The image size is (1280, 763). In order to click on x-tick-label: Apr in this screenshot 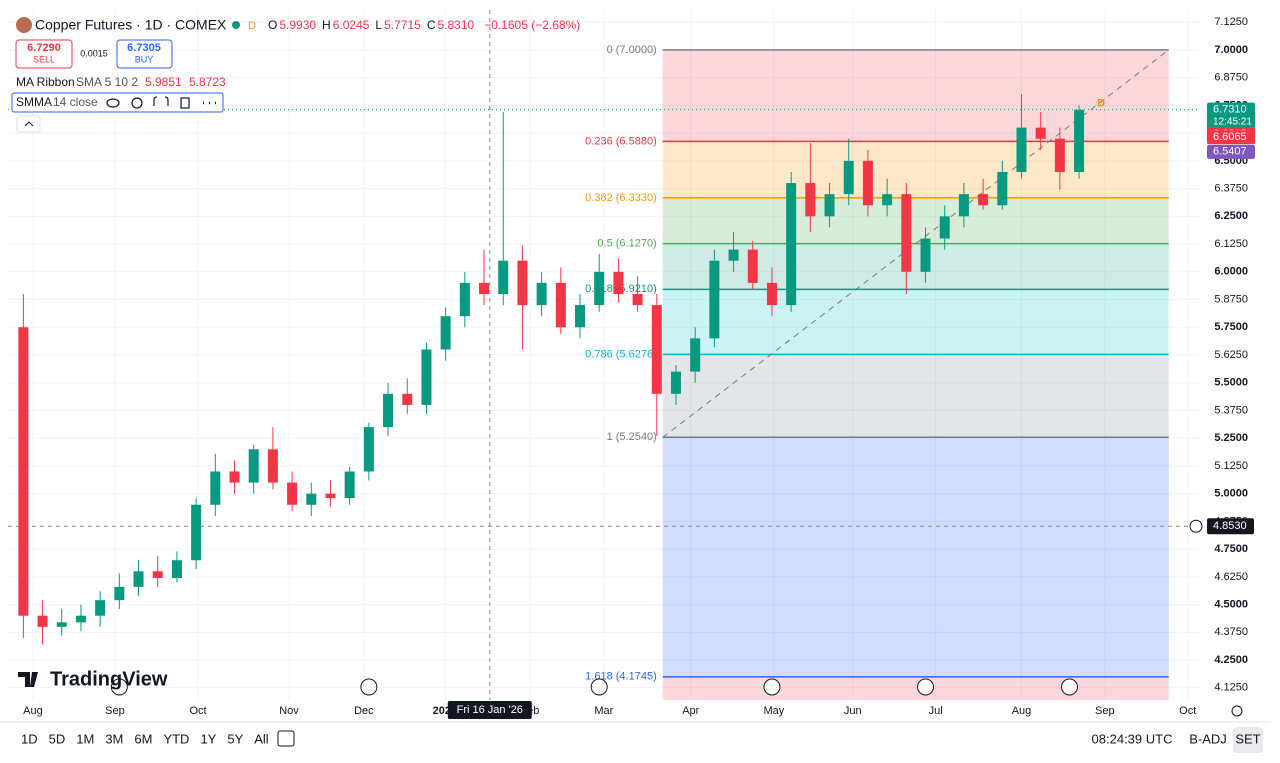, I will do `click(690, 711)`.